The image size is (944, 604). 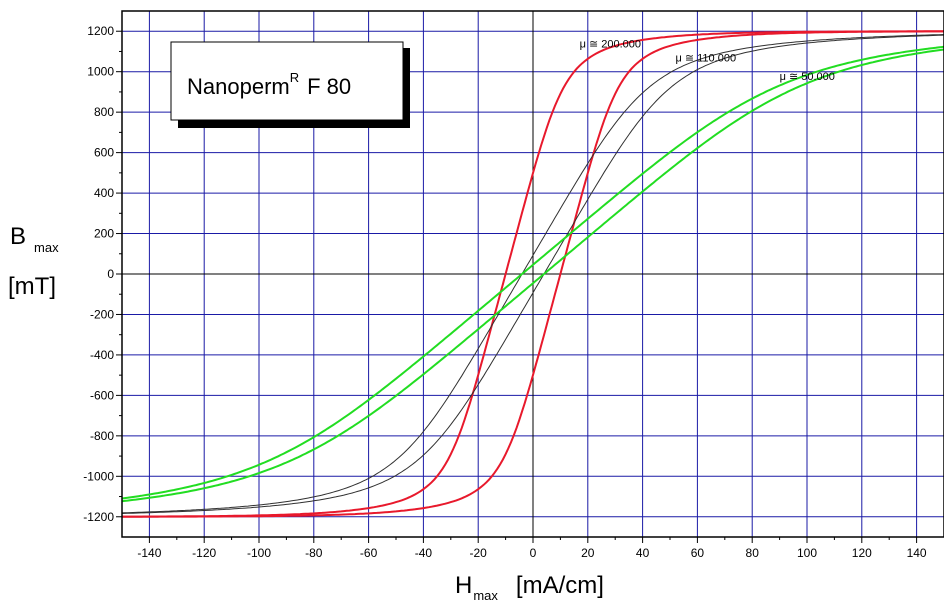 I want to click on x-tick-label: 40, so click(x=643, y=553).